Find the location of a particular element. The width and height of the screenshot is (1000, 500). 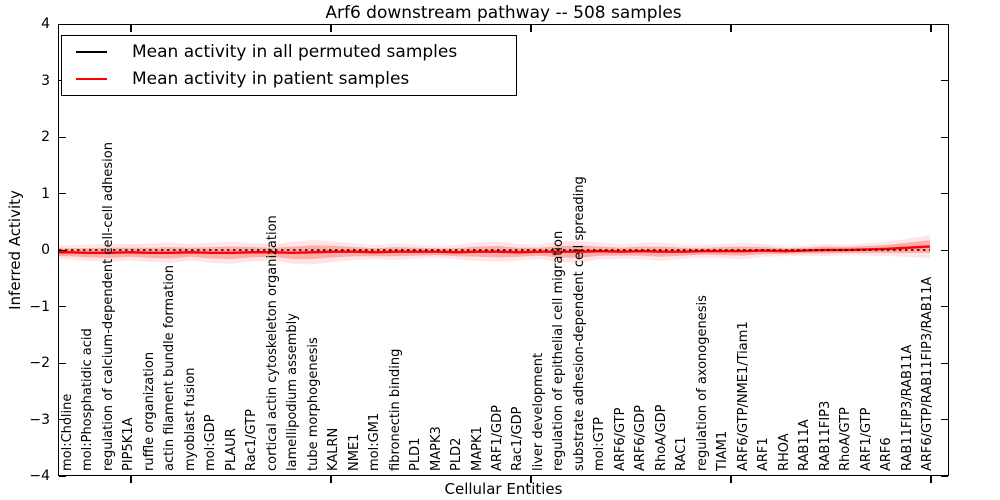

category-label: cortical actin cytoskeleton organization is located at coordinates (272, 343).